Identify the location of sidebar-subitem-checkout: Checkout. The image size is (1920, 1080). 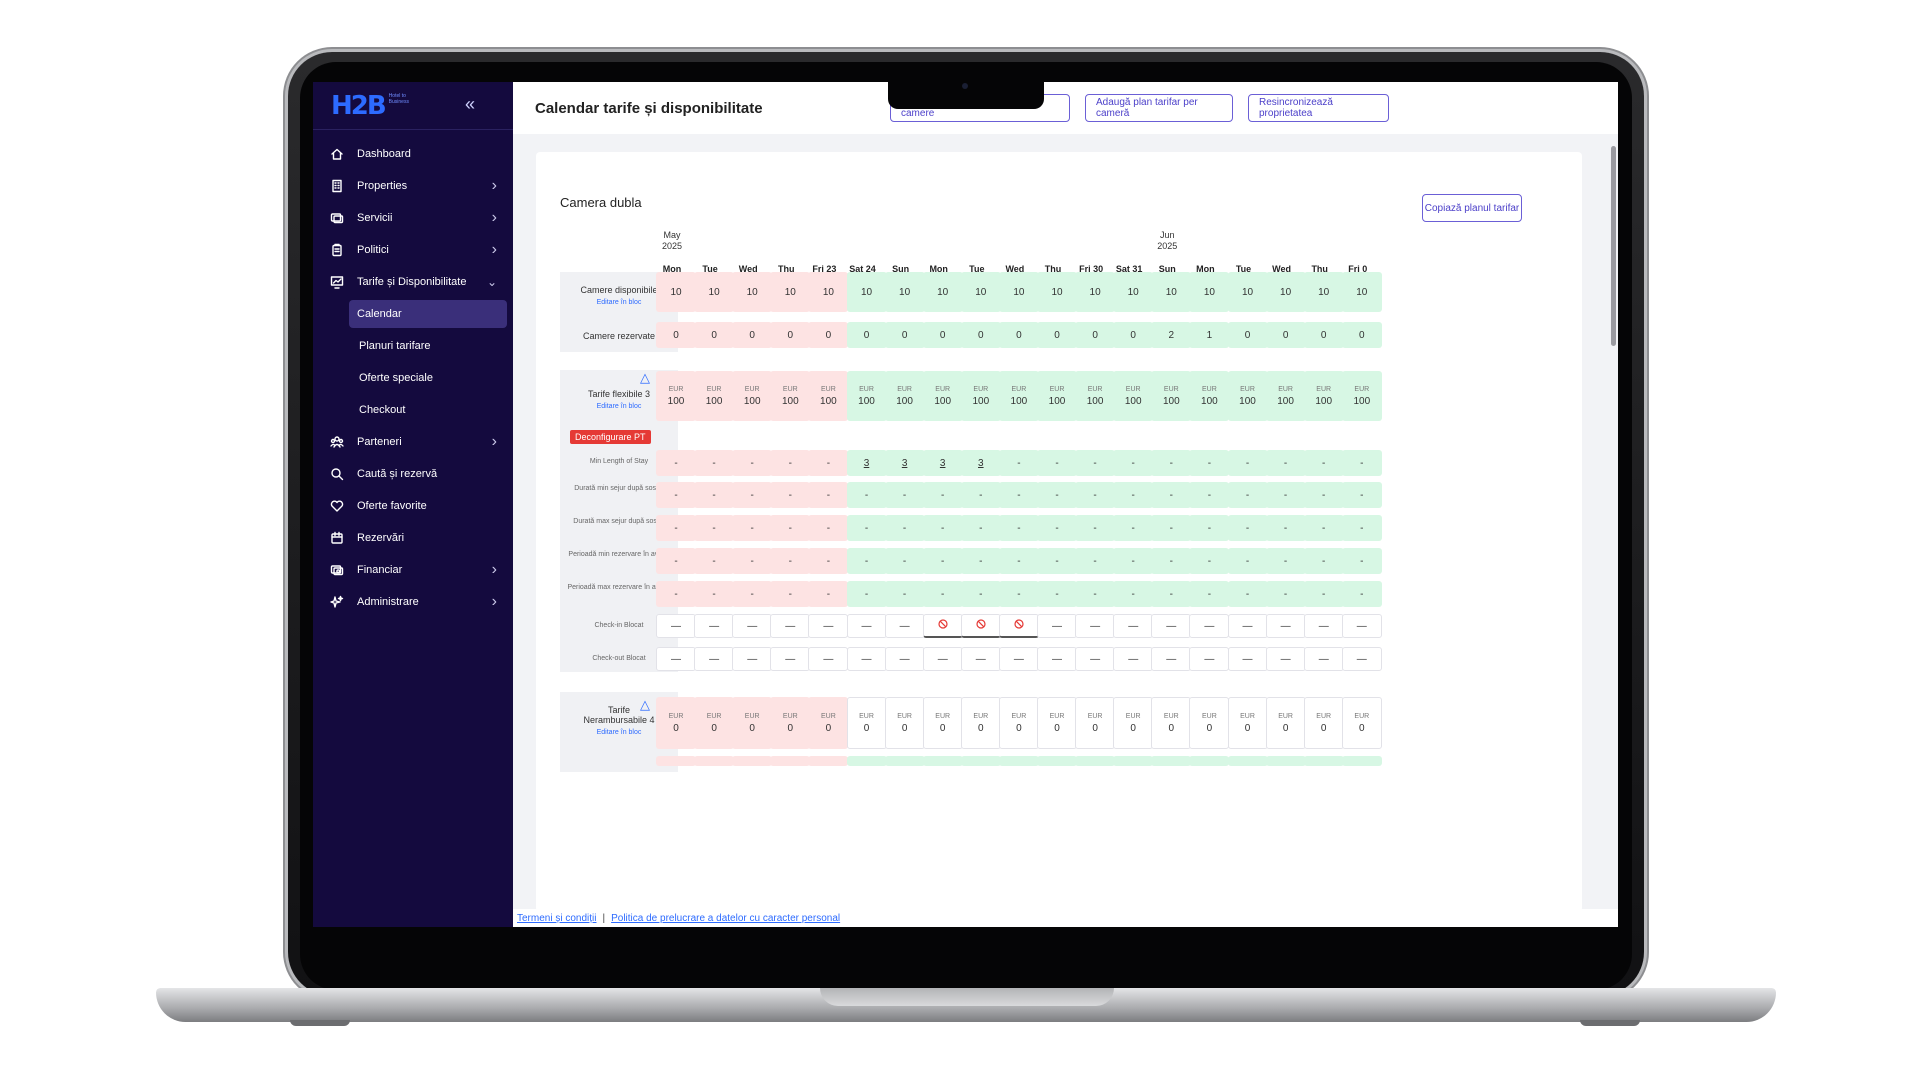
(382, 410).